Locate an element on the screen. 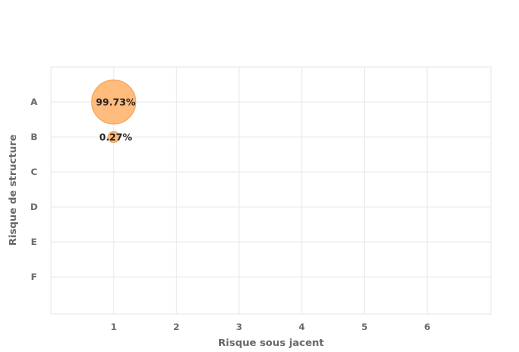  x-tick-label: 4 is located at coordinates (302, 328).